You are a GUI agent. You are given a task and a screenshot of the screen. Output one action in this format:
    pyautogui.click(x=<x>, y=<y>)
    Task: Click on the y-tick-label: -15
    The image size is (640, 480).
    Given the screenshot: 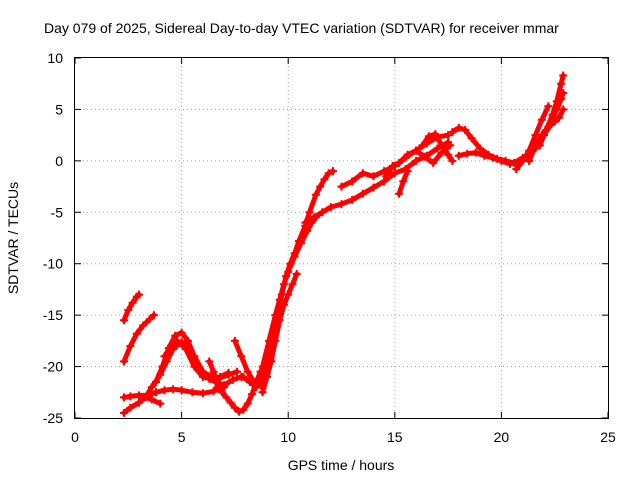 What is the action you would take?
    pyautogui.click(x=53, y=315)
    